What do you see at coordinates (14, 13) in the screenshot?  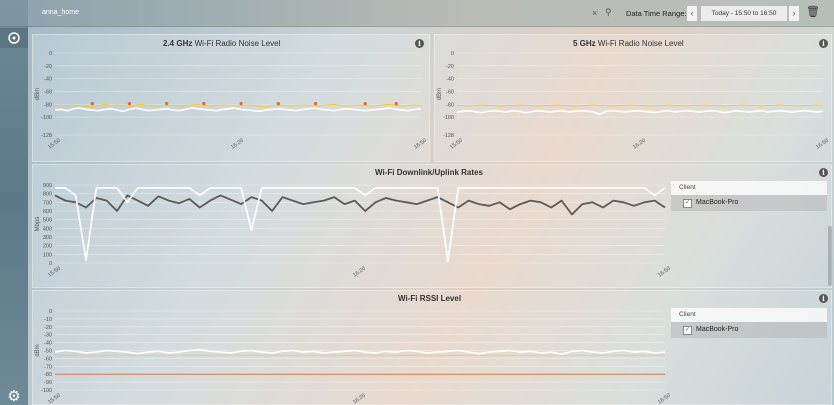 I see `sidebar-logo-area` at bounding box center [14, 13].